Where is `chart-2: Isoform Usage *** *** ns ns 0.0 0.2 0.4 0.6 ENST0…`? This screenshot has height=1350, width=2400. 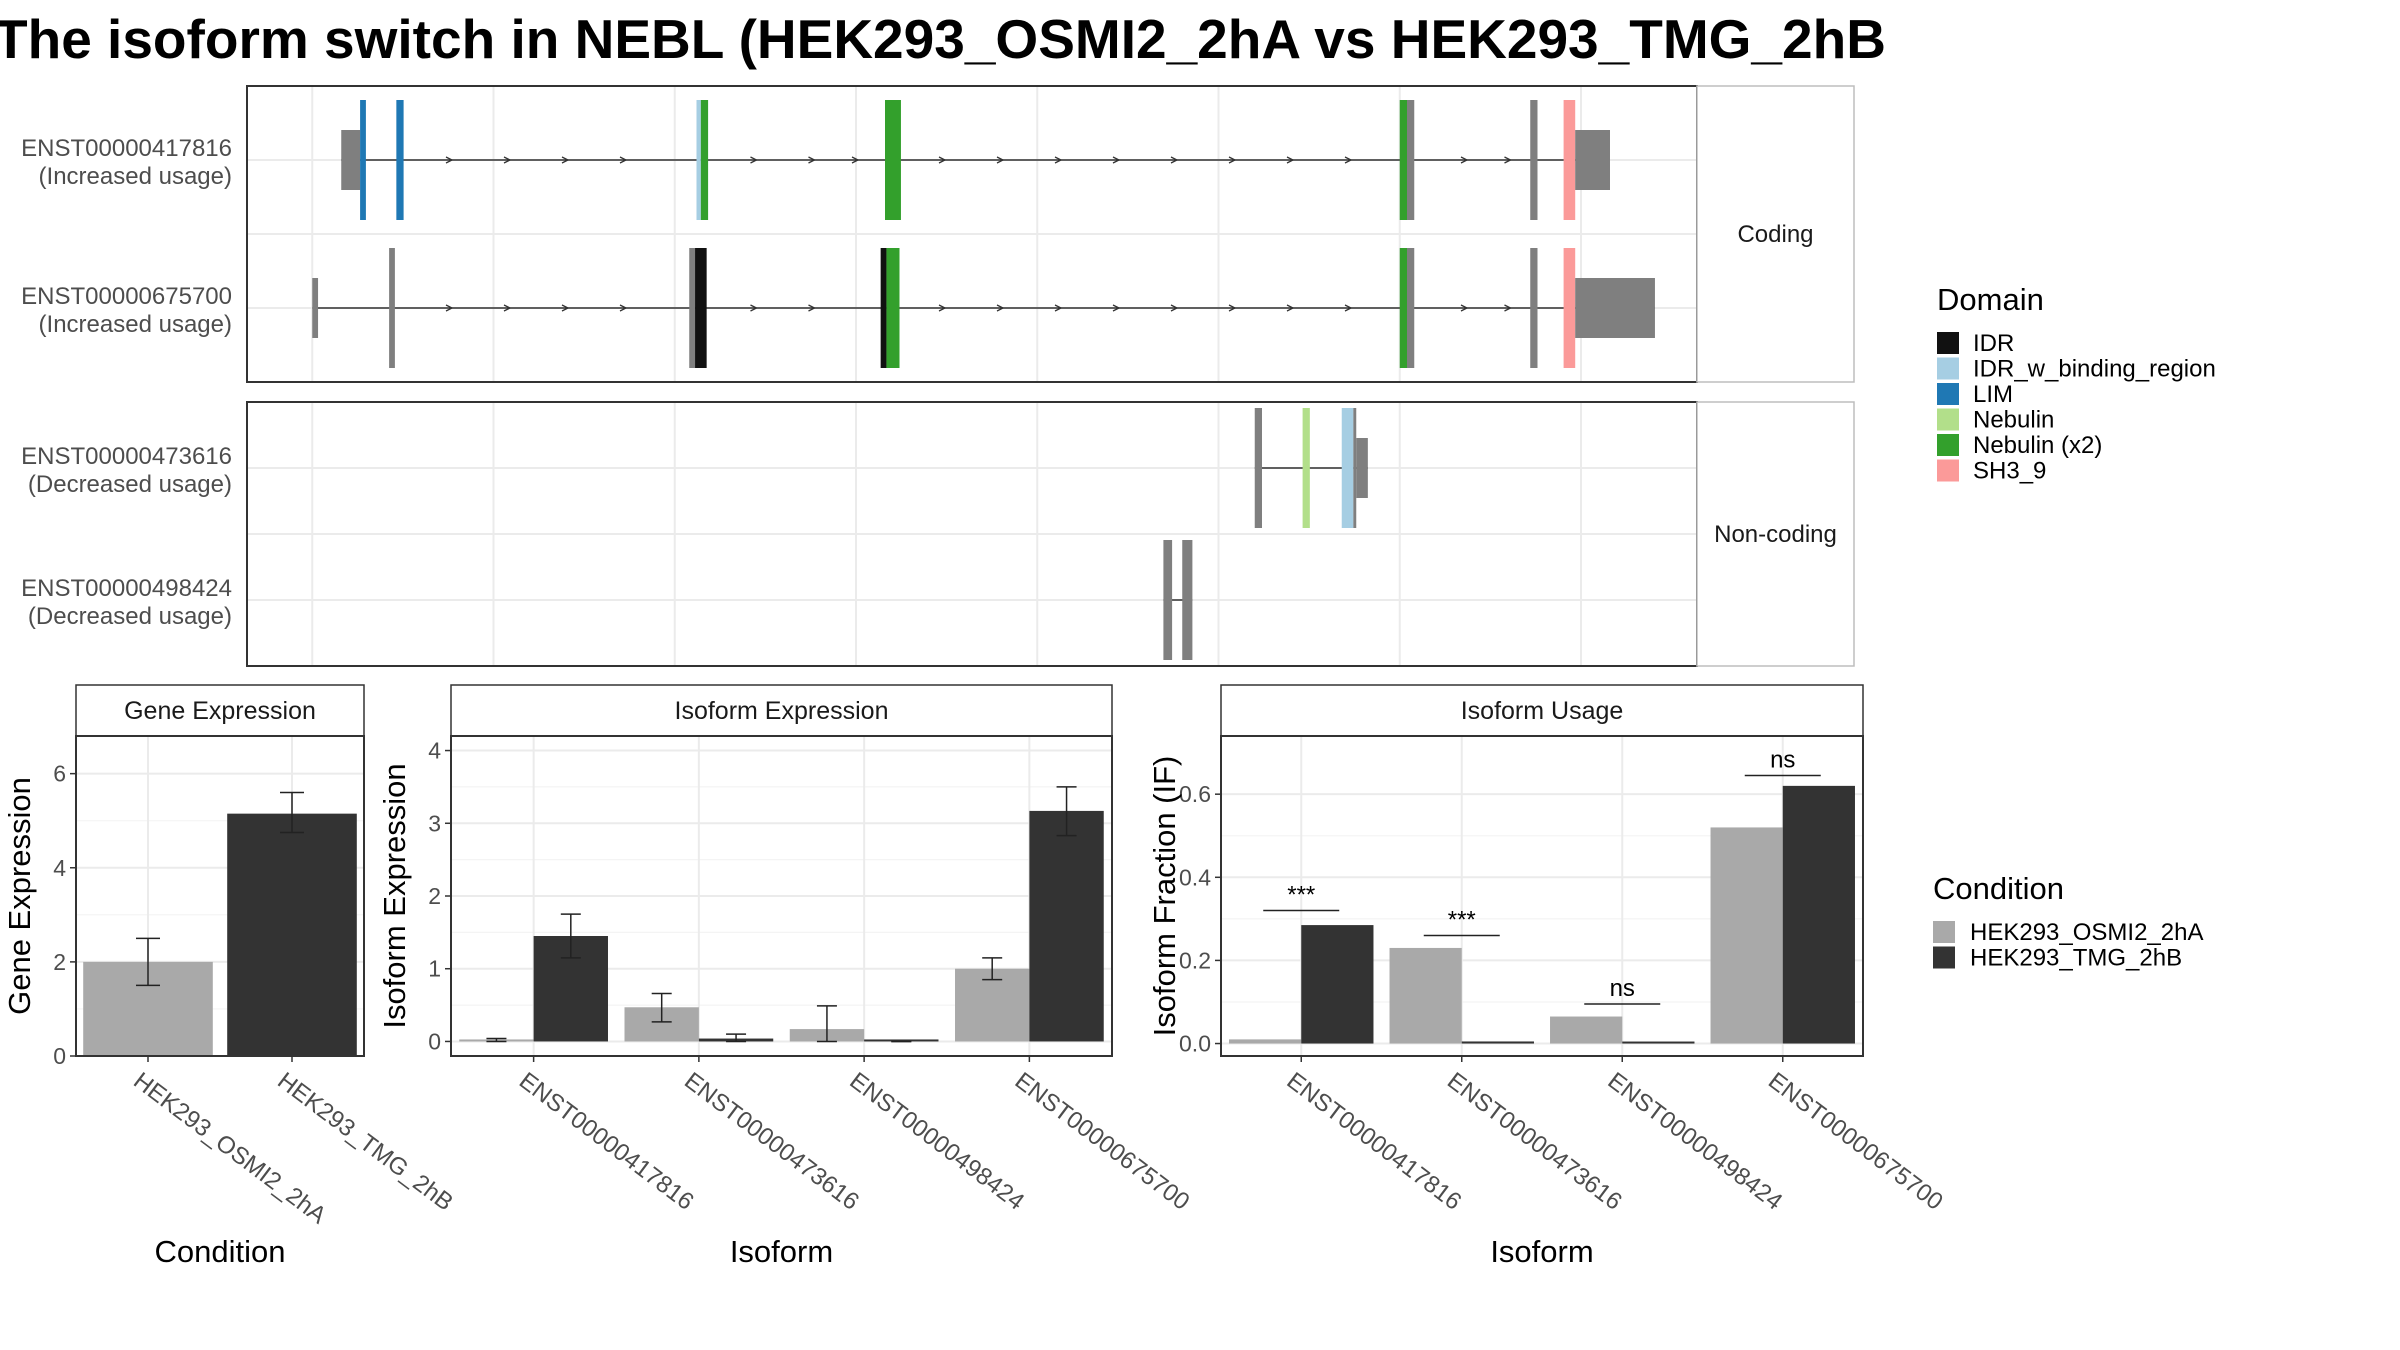
chart-2: Isoform Usage *** *** ns ns 0.0 0.2 0.4 0.6 ENST0… is located at coordinates (1547, 976).